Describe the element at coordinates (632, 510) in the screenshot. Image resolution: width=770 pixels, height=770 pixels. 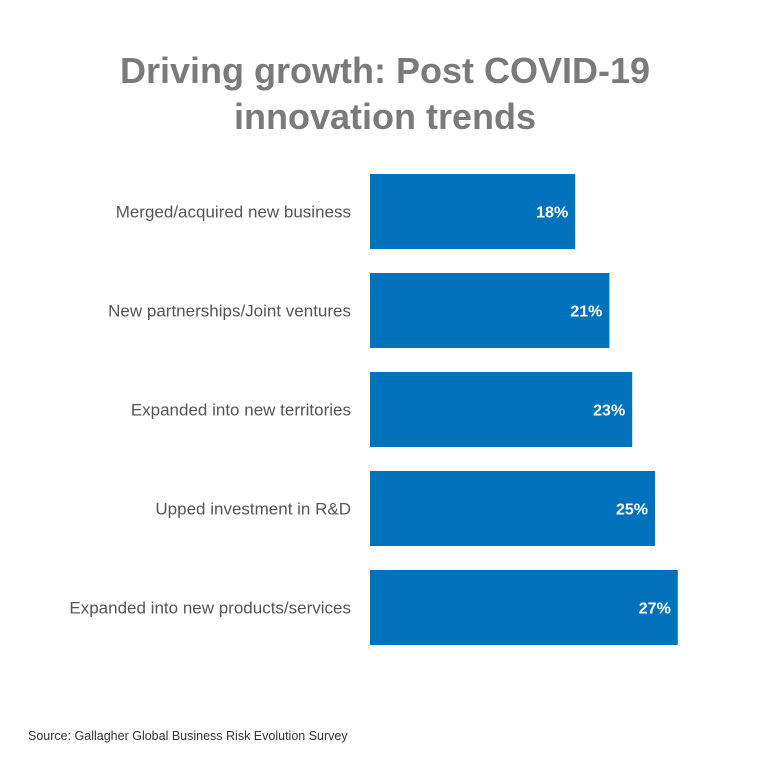
I see `value-label: 25%` at that location.